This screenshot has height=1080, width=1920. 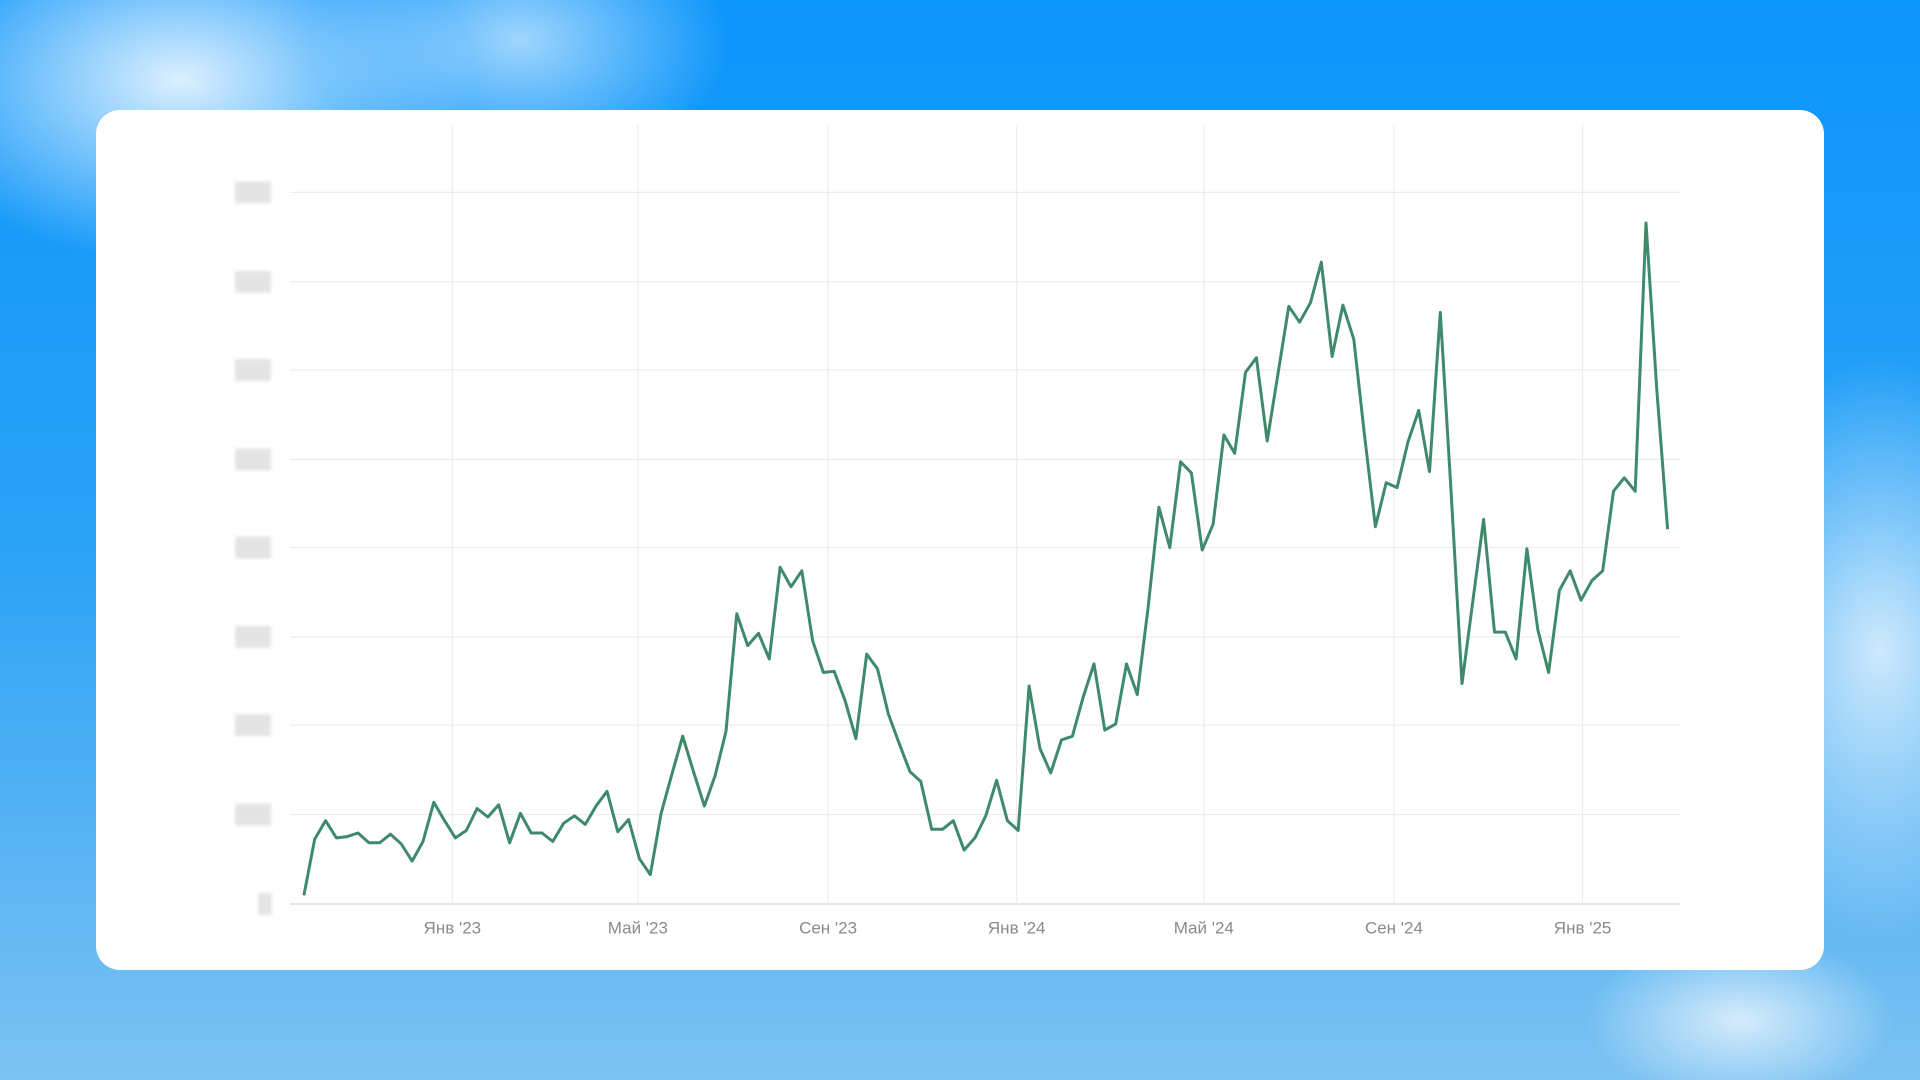 What do you see at coordinates (1394, 927) in the screenshot?
I see `x-tick-label: Сен '24` at bounding box center [1394, 927].